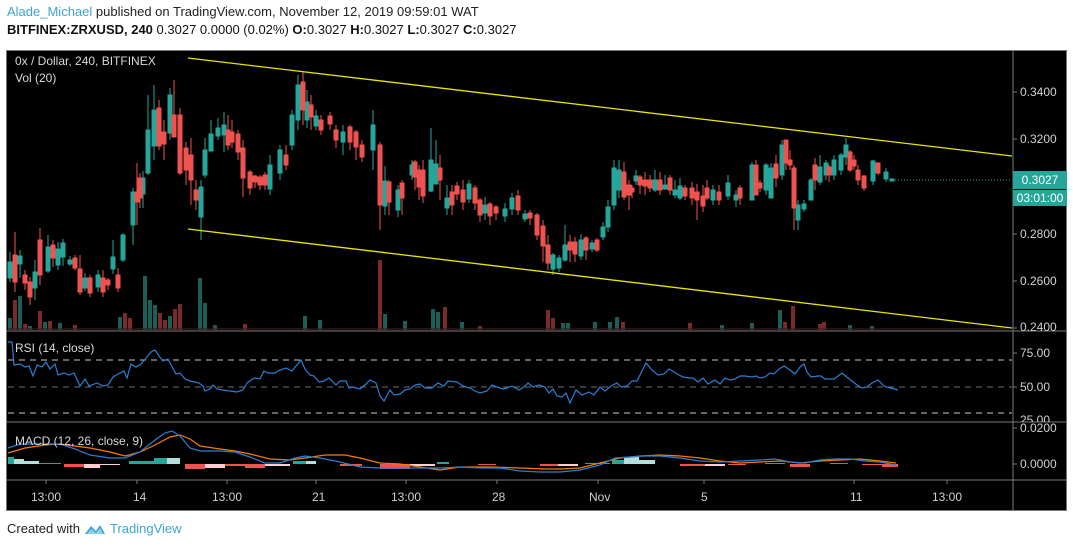 The image size is (1073, 547). Describe the element at coordinates (856, 497) in the screenshot. I see `time-tick: 11` at that location.